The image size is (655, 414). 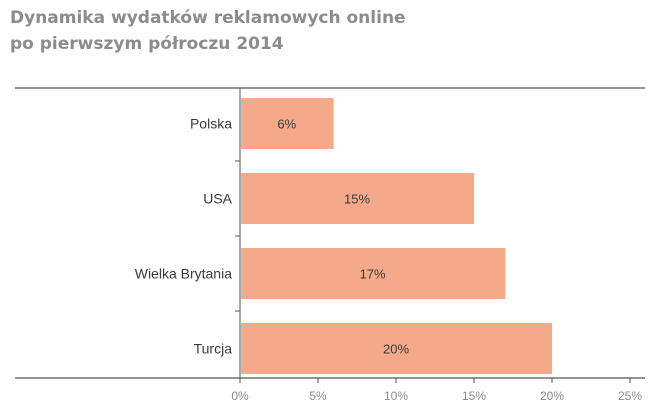 I want to click on bar-data-label: 15%, so click(x=357, y=199).